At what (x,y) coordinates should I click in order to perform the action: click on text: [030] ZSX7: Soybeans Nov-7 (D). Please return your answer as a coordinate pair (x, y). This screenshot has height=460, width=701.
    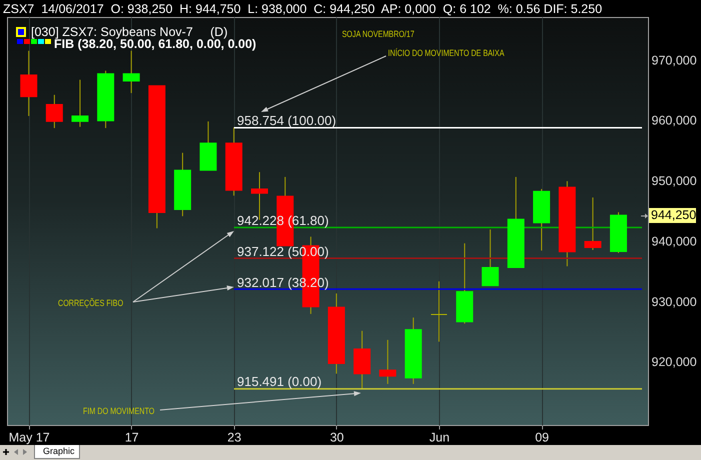
    Looking at the image, I should click on (129, 32).